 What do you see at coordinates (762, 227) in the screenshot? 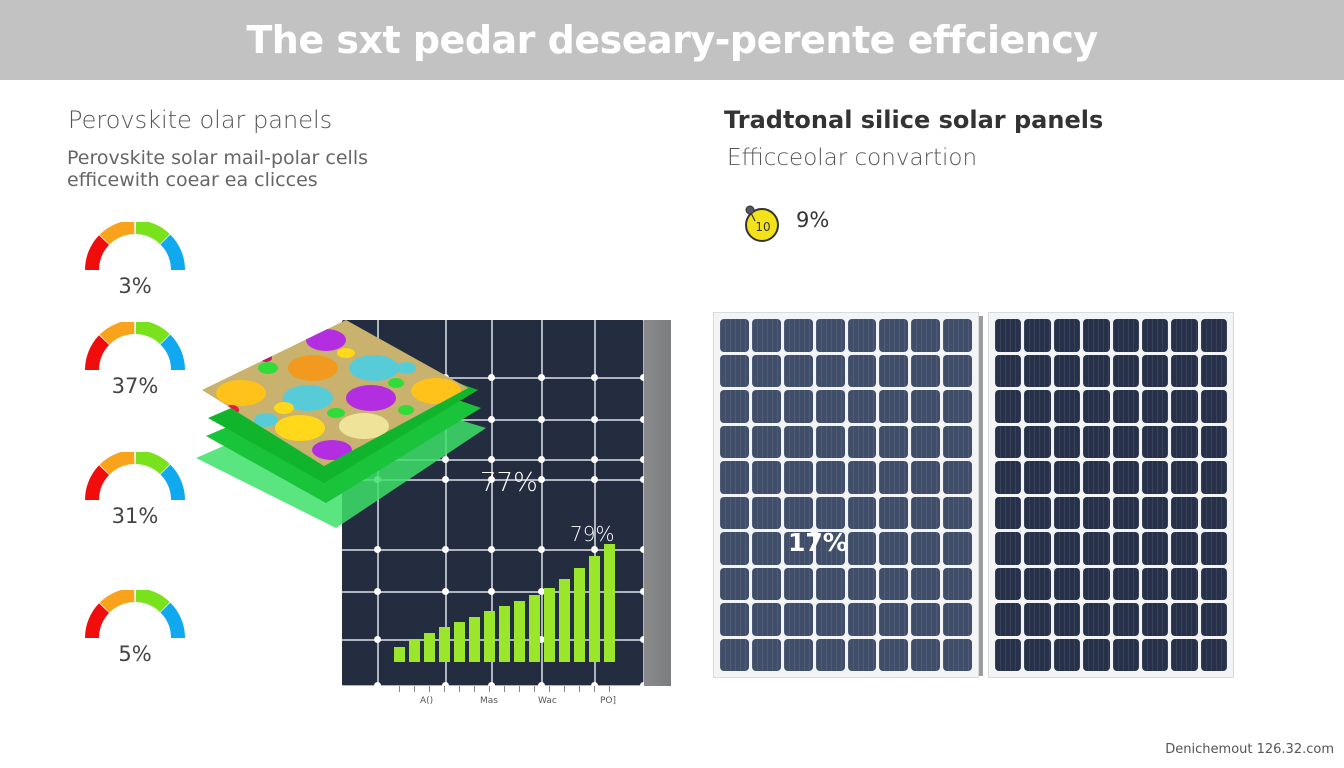
I see `svg-text: 10` at bounding box center [762, 227].